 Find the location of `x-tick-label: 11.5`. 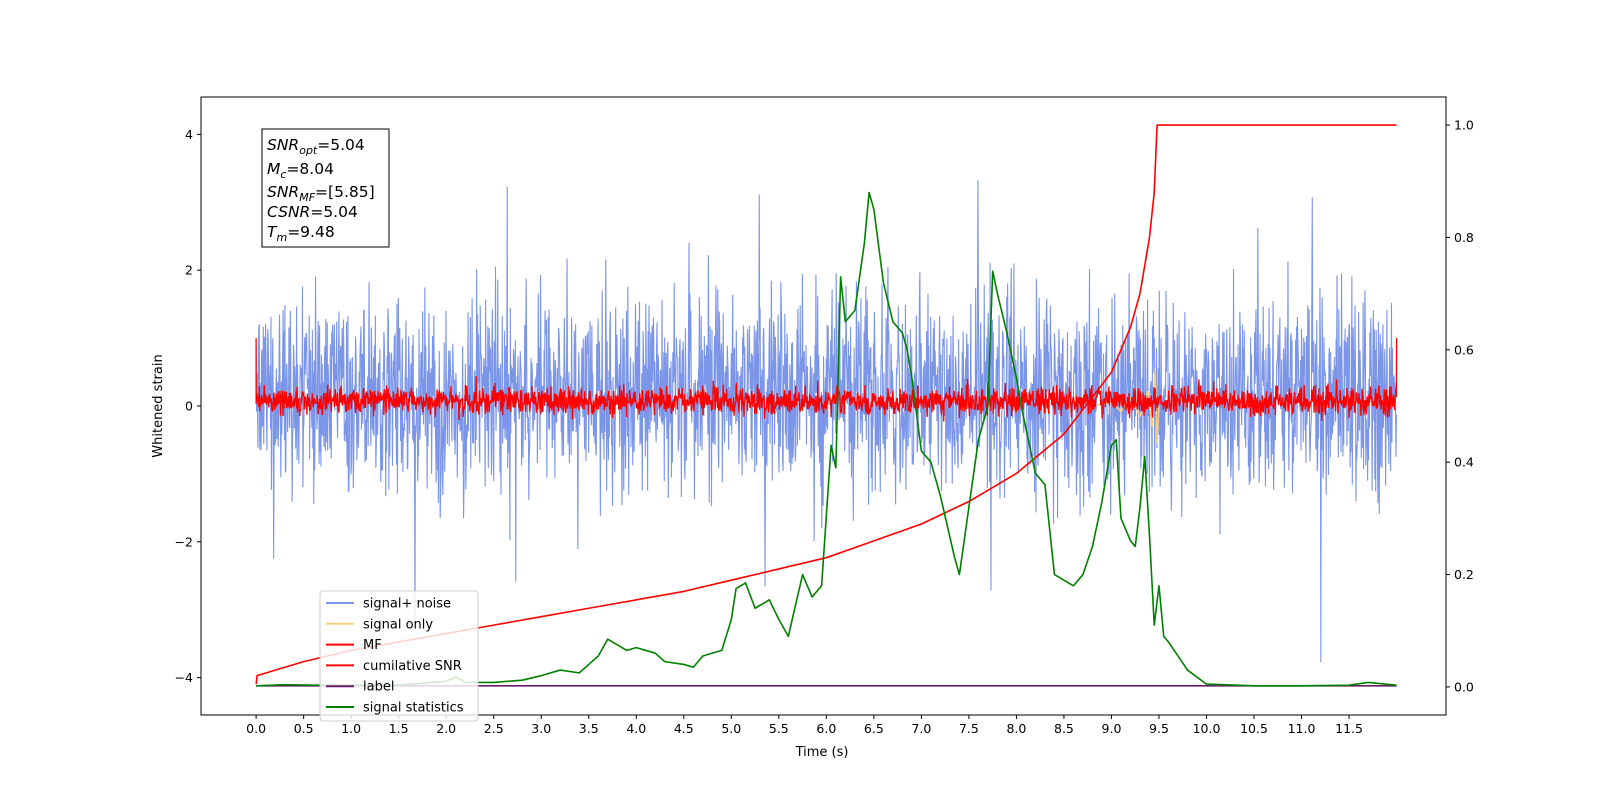

x-tick-label: 11.5 is located at coordinates (1349, 728).